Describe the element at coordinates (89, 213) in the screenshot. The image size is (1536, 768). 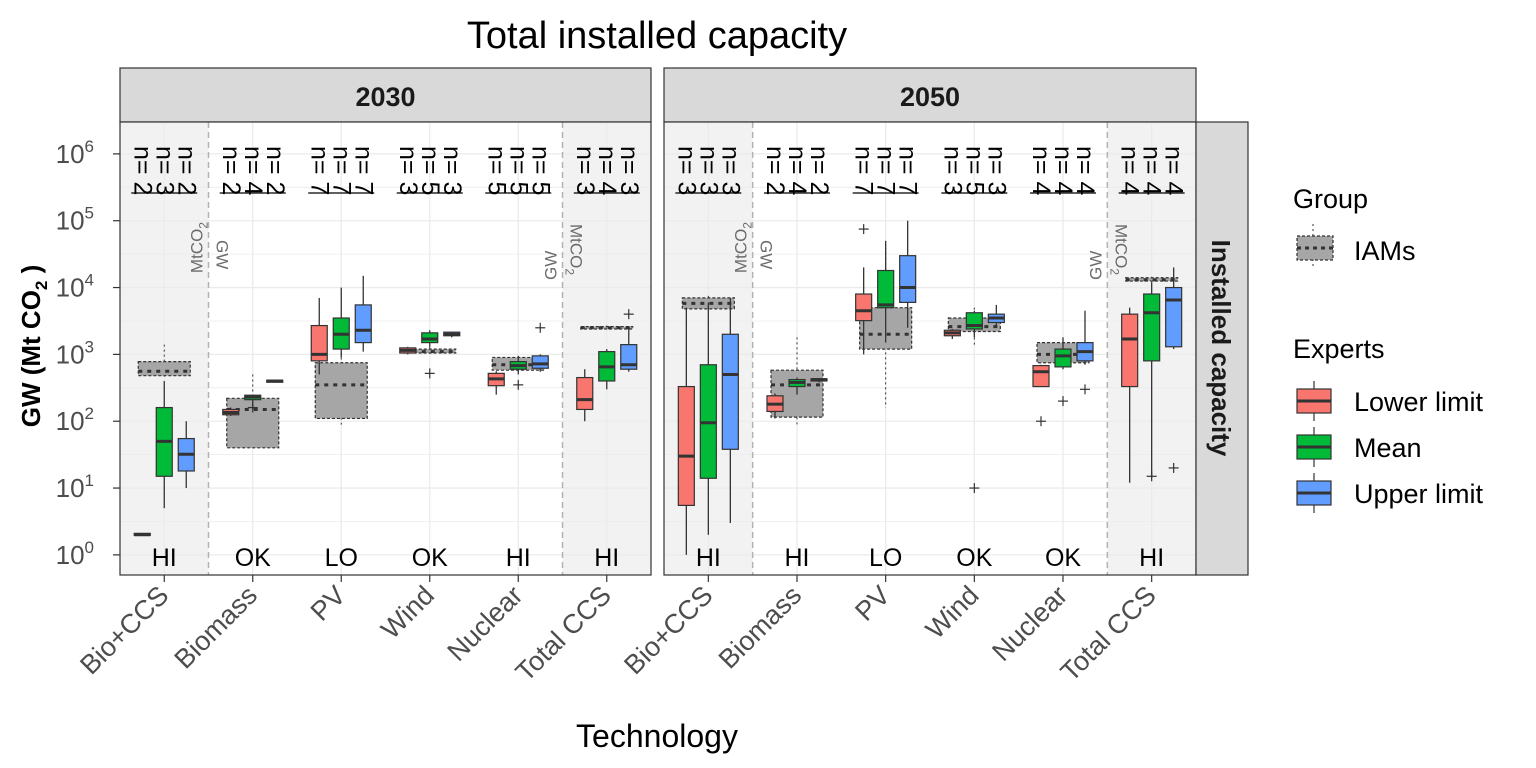
I see `y-tick-label-exponent: 5` at that location.